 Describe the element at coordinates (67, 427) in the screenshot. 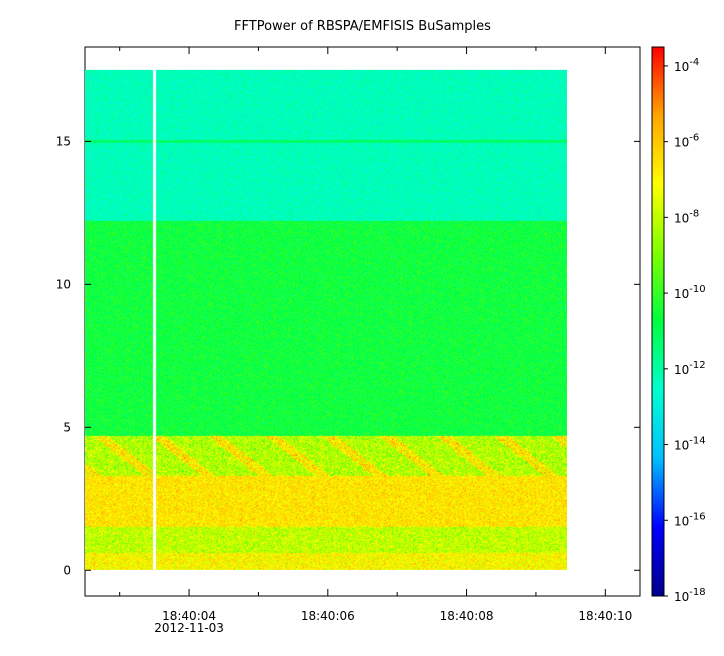

I see `y-tick-label: 5` at that location.